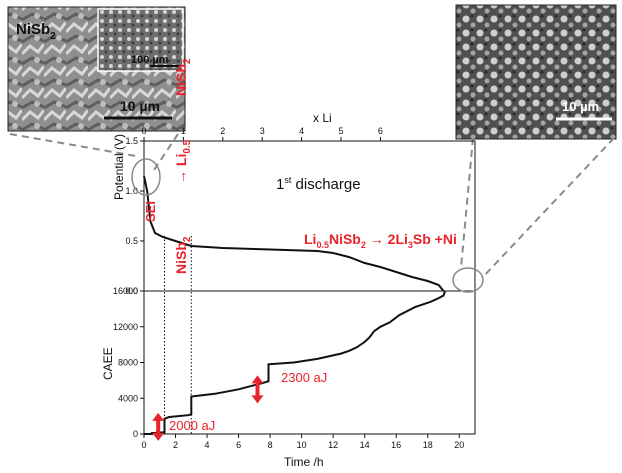 This screenshot has height=473, width=622. Describe the element at coordinates (341, 131) in the screenshot. I see `top-tick-label: 5` at that location.